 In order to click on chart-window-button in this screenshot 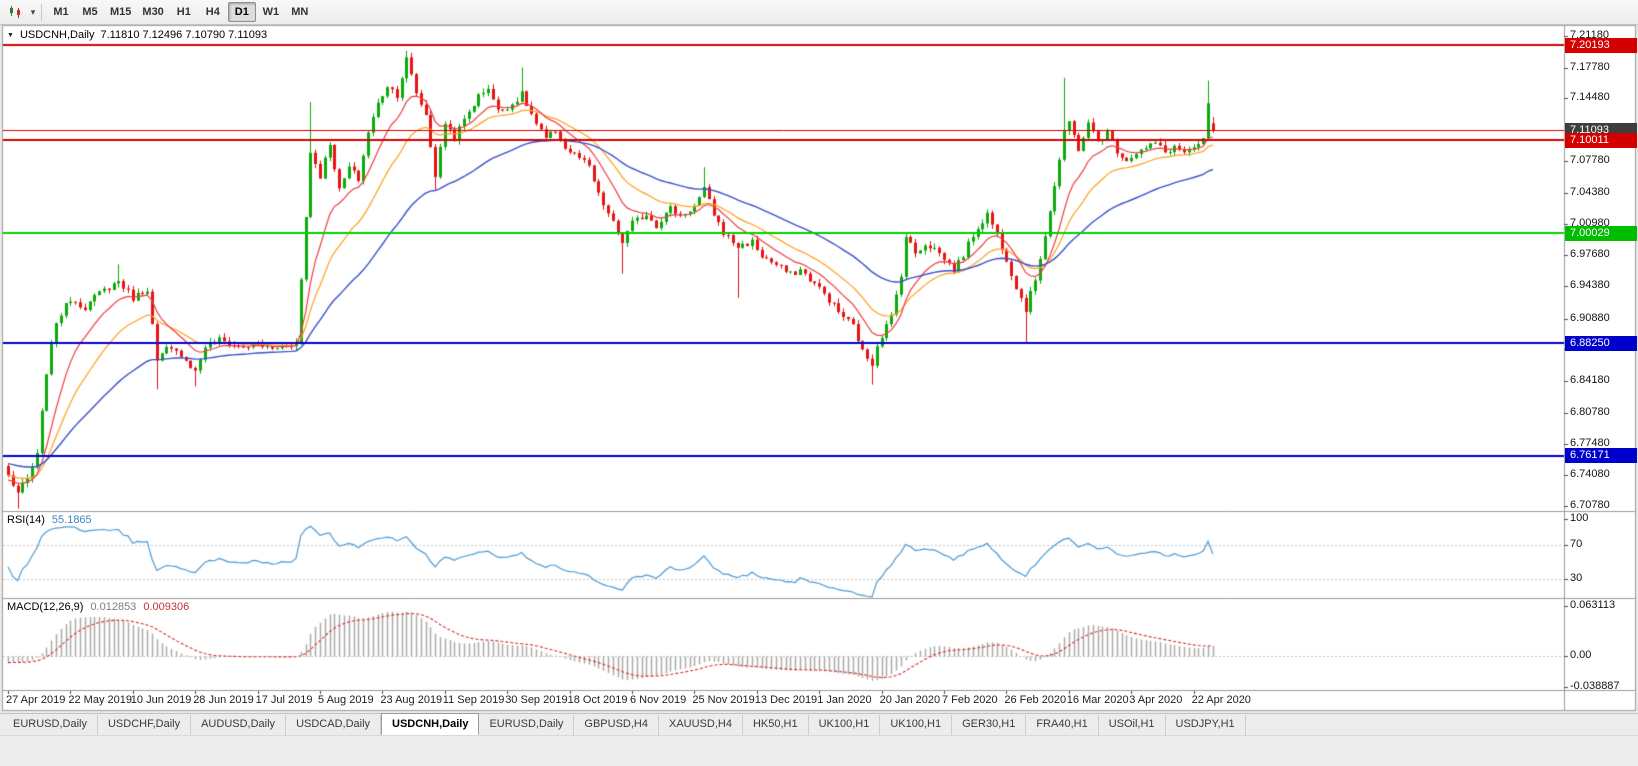, I will do `click(15, 12)`.